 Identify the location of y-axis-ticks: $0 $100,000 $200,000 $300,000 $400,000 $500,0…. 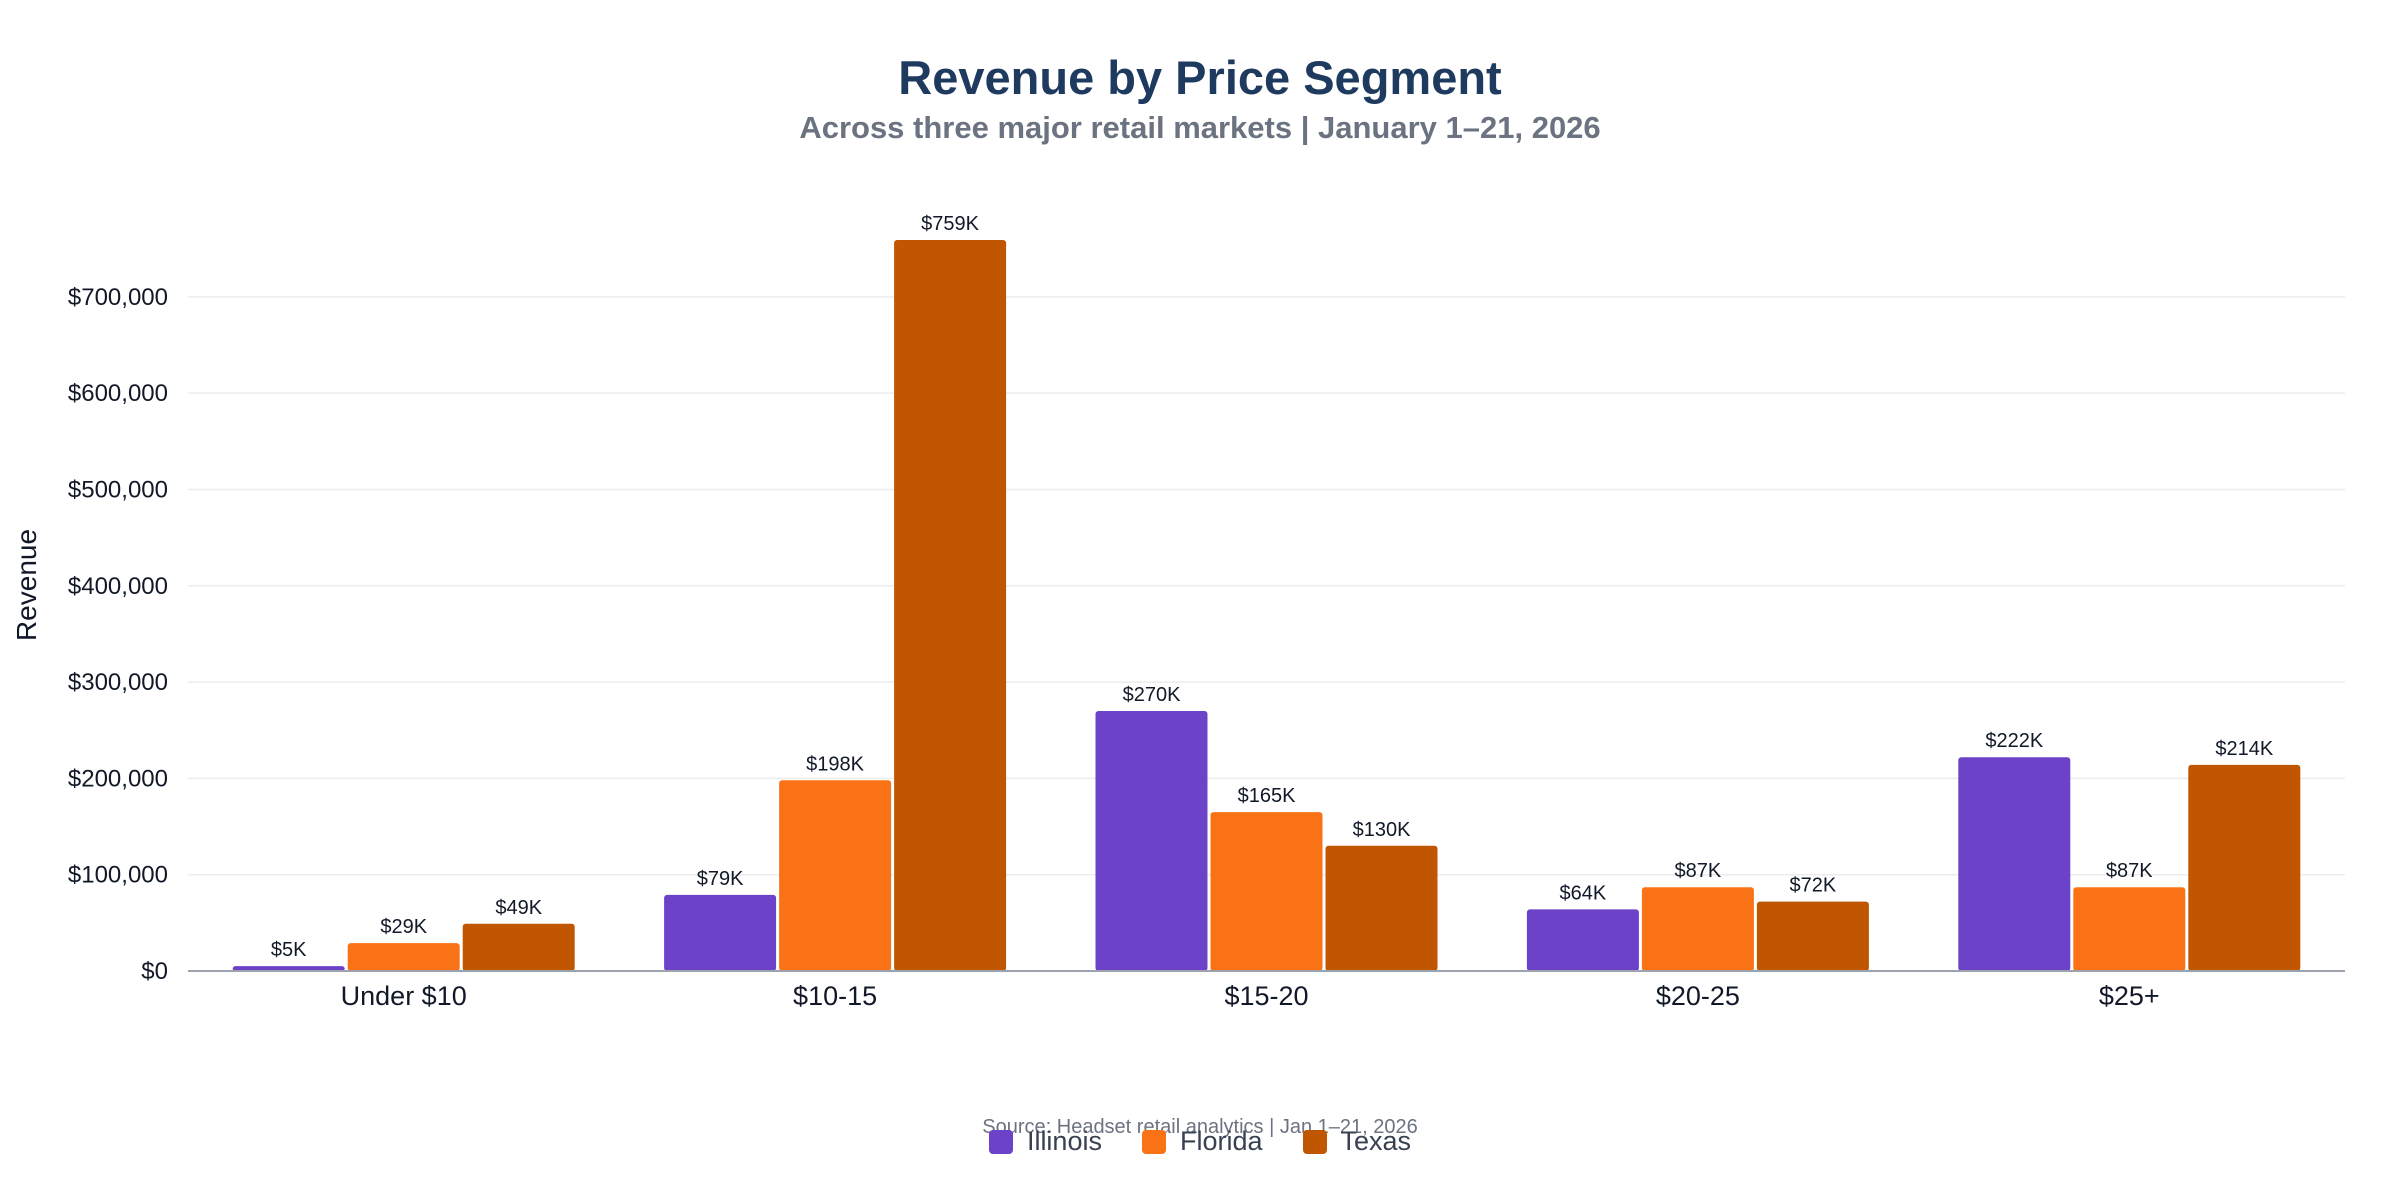
(118, 634).